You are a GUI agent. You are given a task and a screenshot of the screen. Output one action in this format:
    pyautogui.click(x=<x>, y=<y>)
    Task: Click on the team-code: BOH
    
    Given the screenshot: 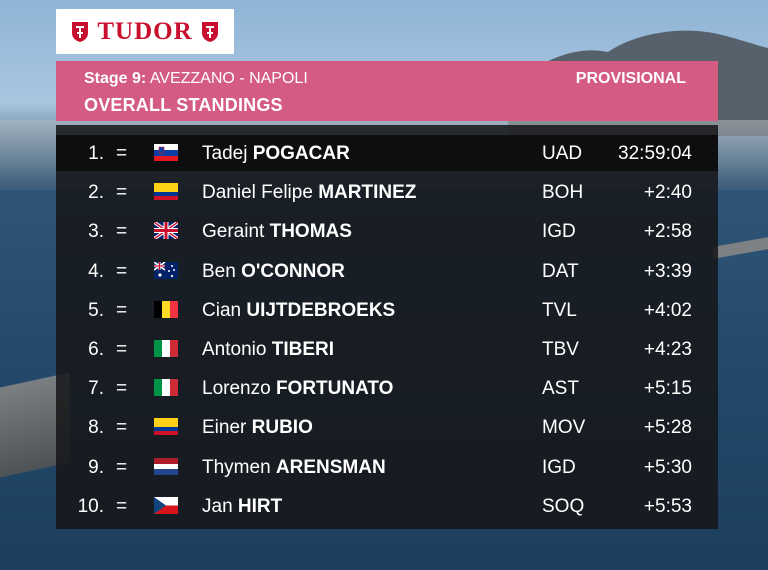 What is the action you would take?
    pyautogui.click(x=563, y=193)
    